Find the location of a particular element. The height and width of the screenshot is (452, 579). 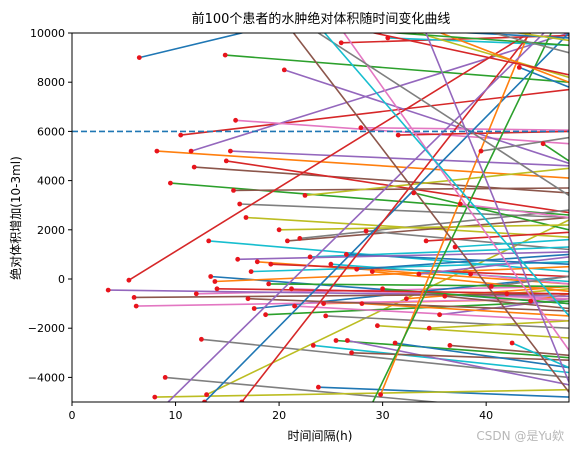

x-axis: 0 10 20 30 40 is located at coordinates (281, 412).